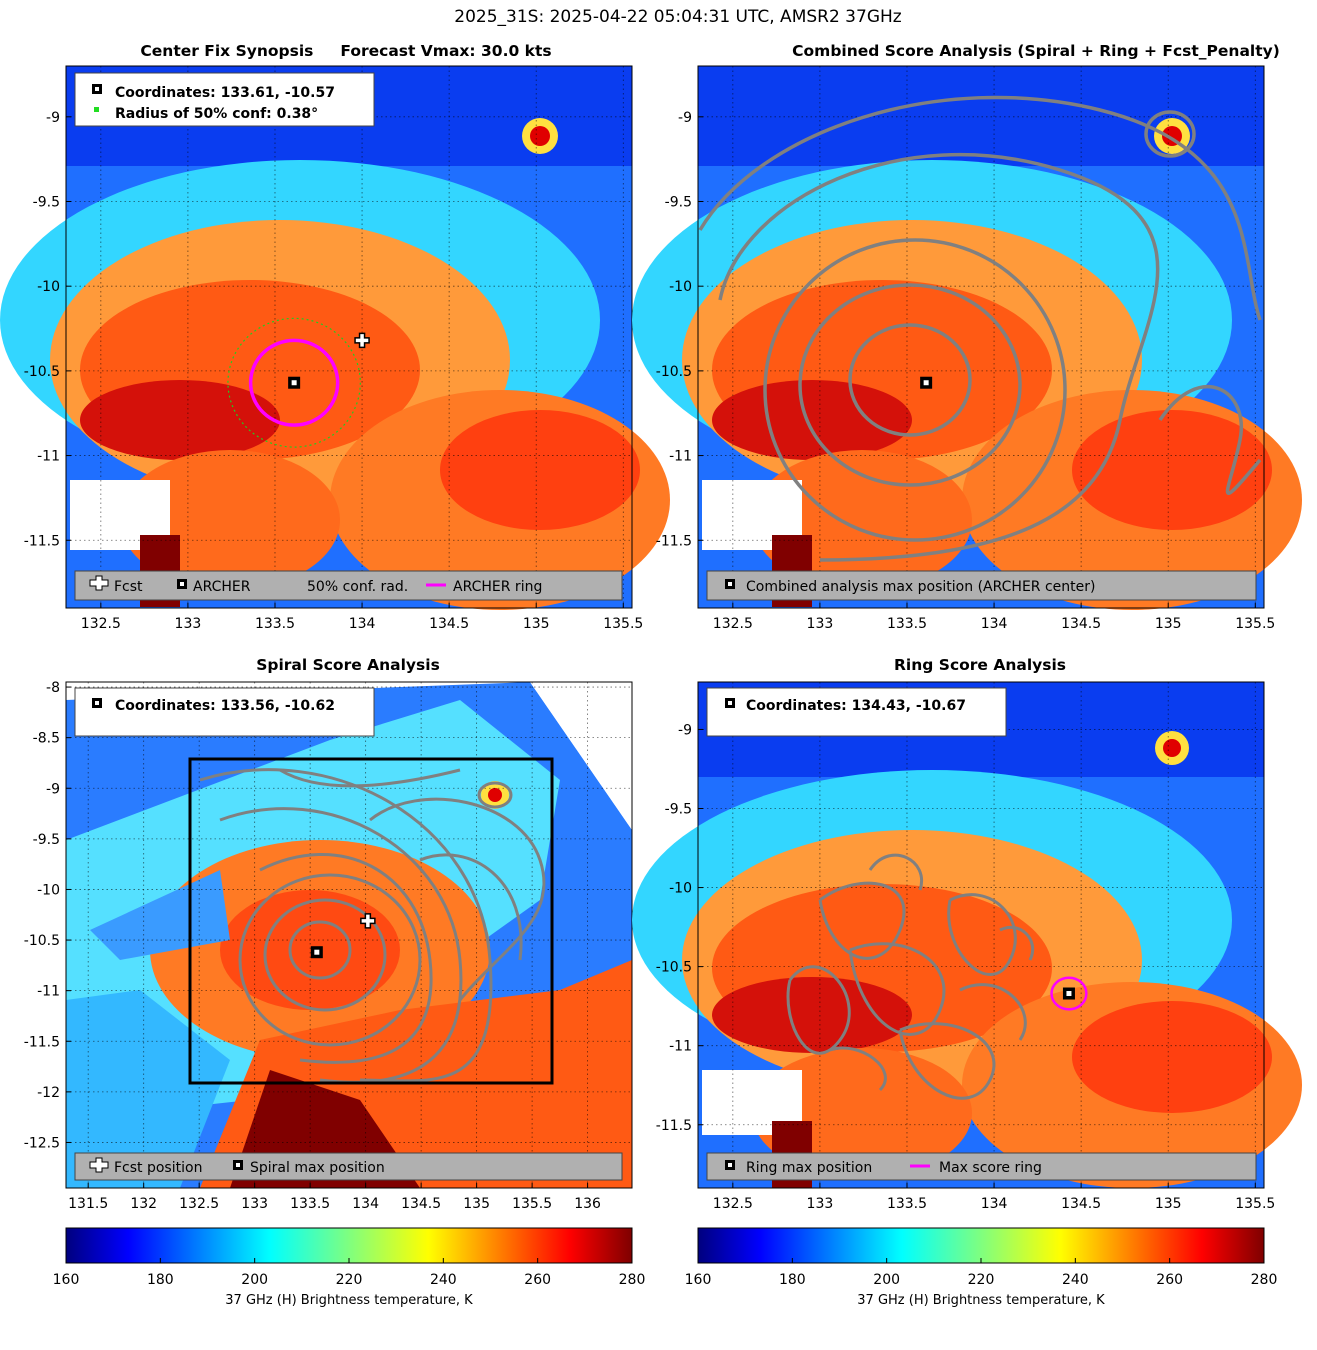 The image size is (1317, 1350). I want to click on coordinates-text: Coordinates: 133.61, -10.57, so click(225, 93).